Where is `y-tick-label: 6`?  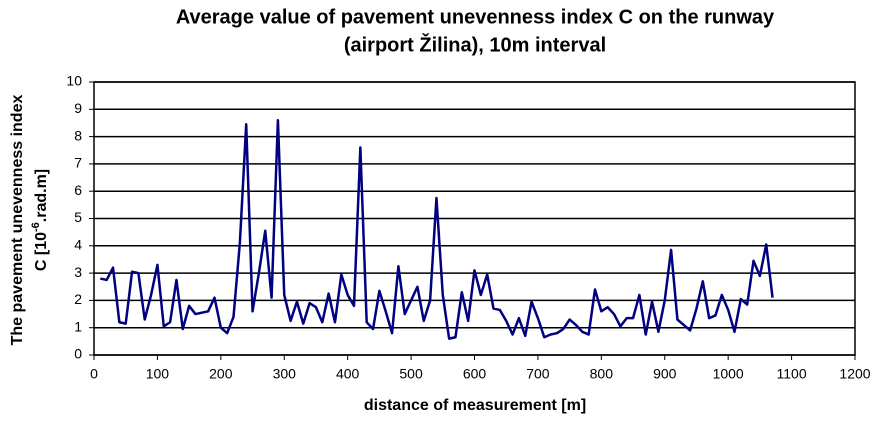 y-tick-label: 6 is located at coordinates (78, 190).